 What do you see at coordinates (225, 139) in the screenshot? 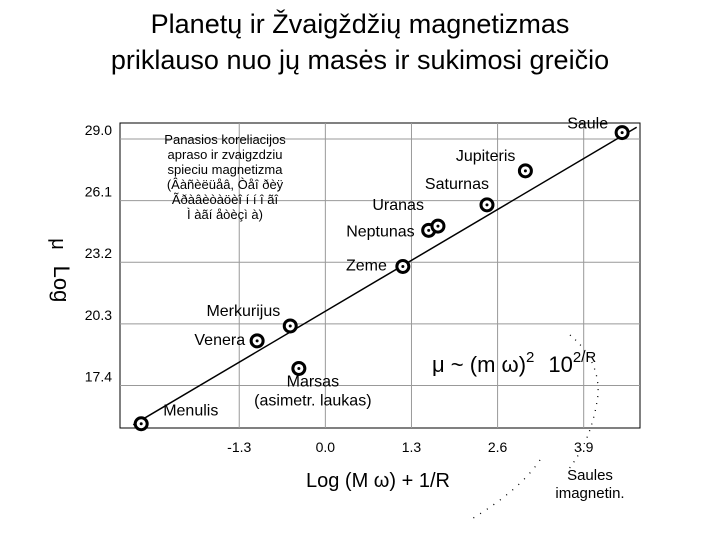
I see `text-line: Panasios koreliacijos` at bounding box center [225, 139].